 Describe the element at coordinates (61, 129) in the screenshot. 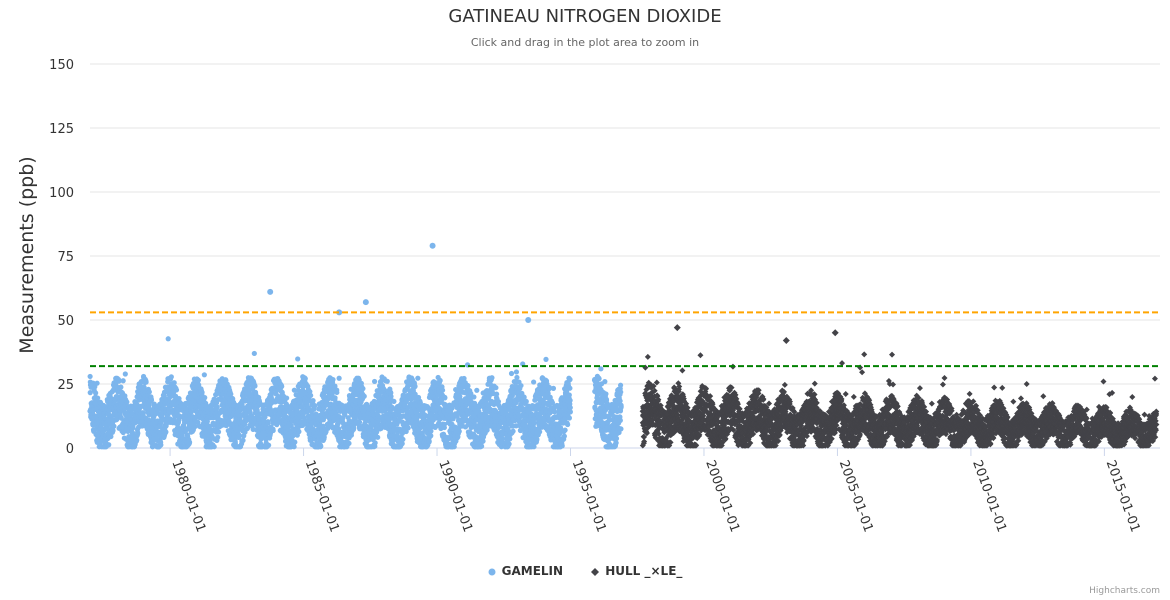

I see `y-tick-label: 125` at that location.